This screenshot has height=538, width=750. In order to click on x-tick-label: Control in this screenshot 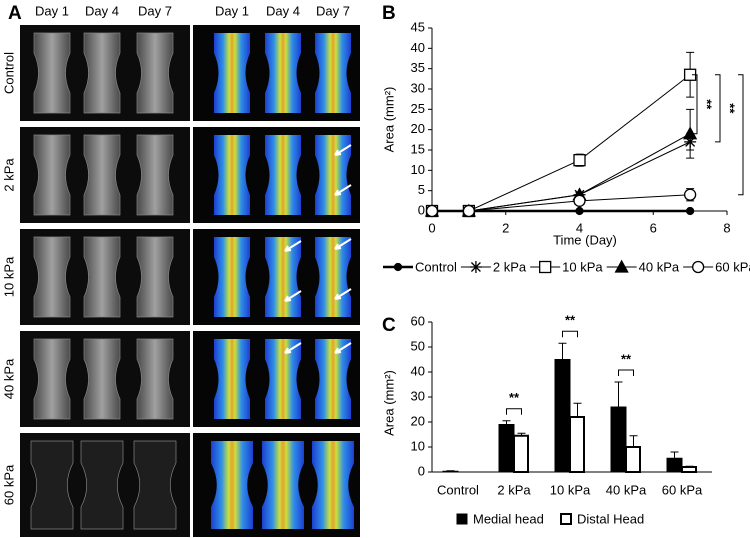, I will do `click(458, 489)`.